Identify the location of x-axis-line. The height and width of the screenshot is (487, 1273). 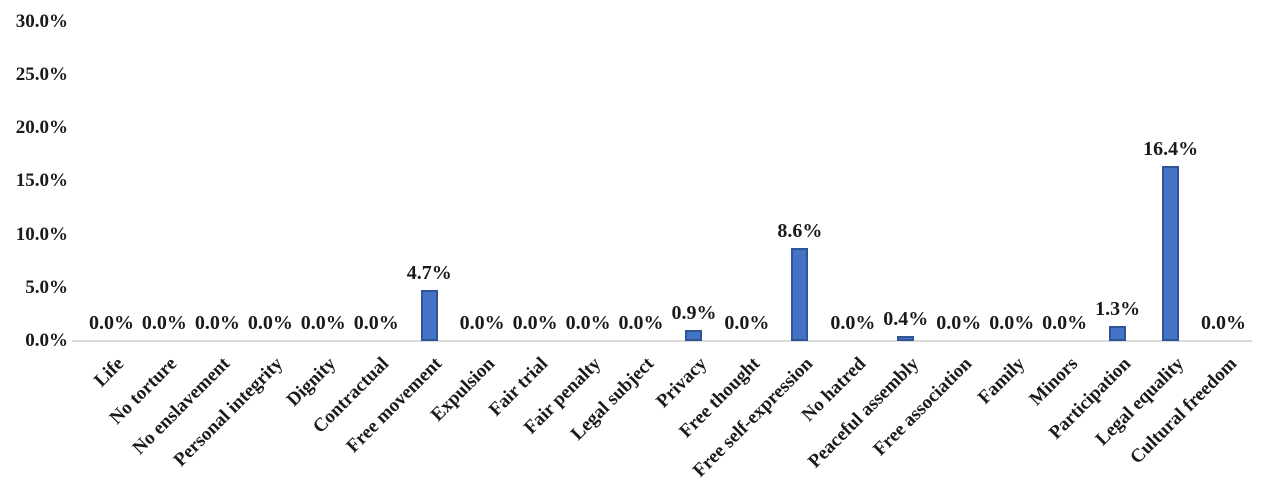
(662, 341).